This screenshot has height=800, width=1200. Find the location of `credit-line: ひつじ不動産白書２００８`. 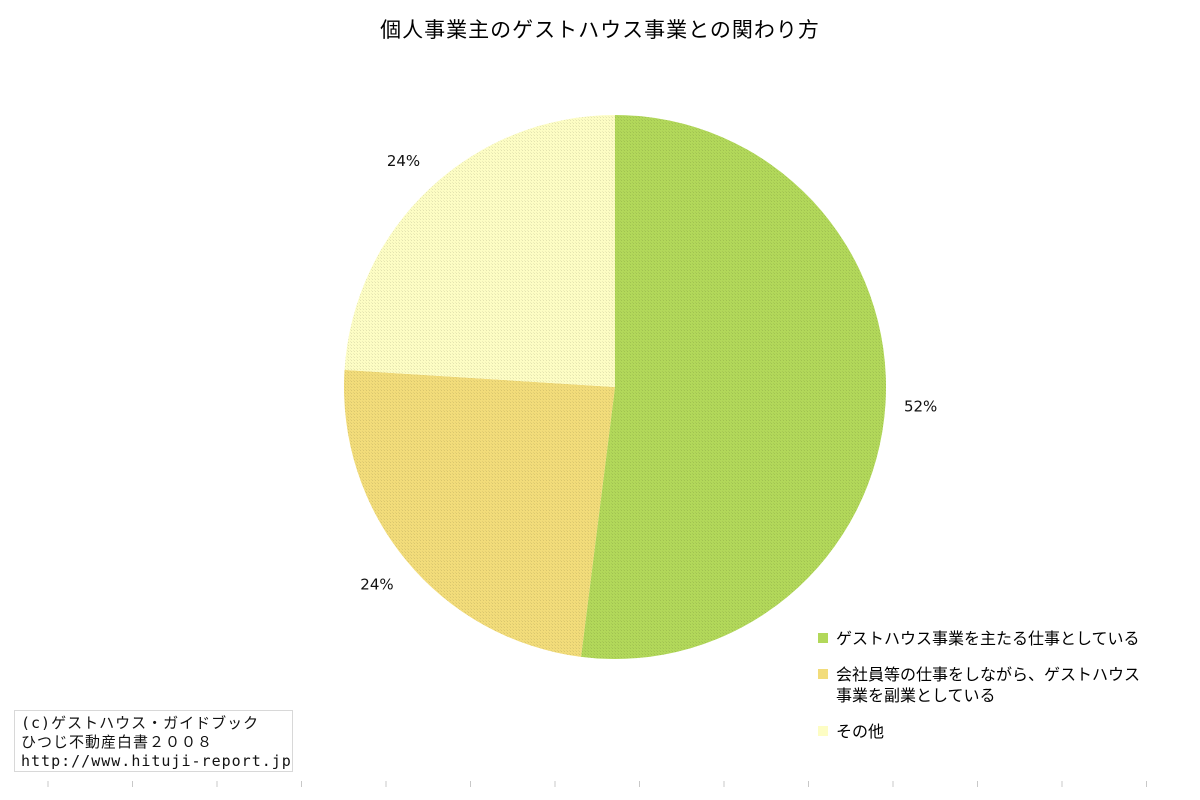

credit-line: ひつじ不動産白書２００８ is located at coordinates (117, 742).